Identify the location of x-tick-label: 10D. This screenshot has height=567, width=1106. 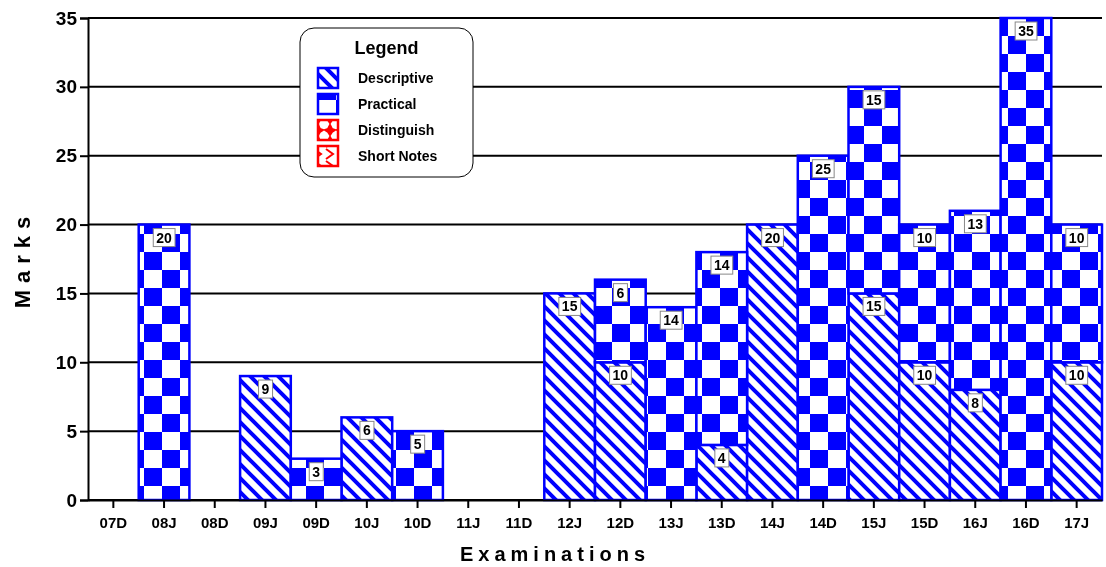
(417, 522).